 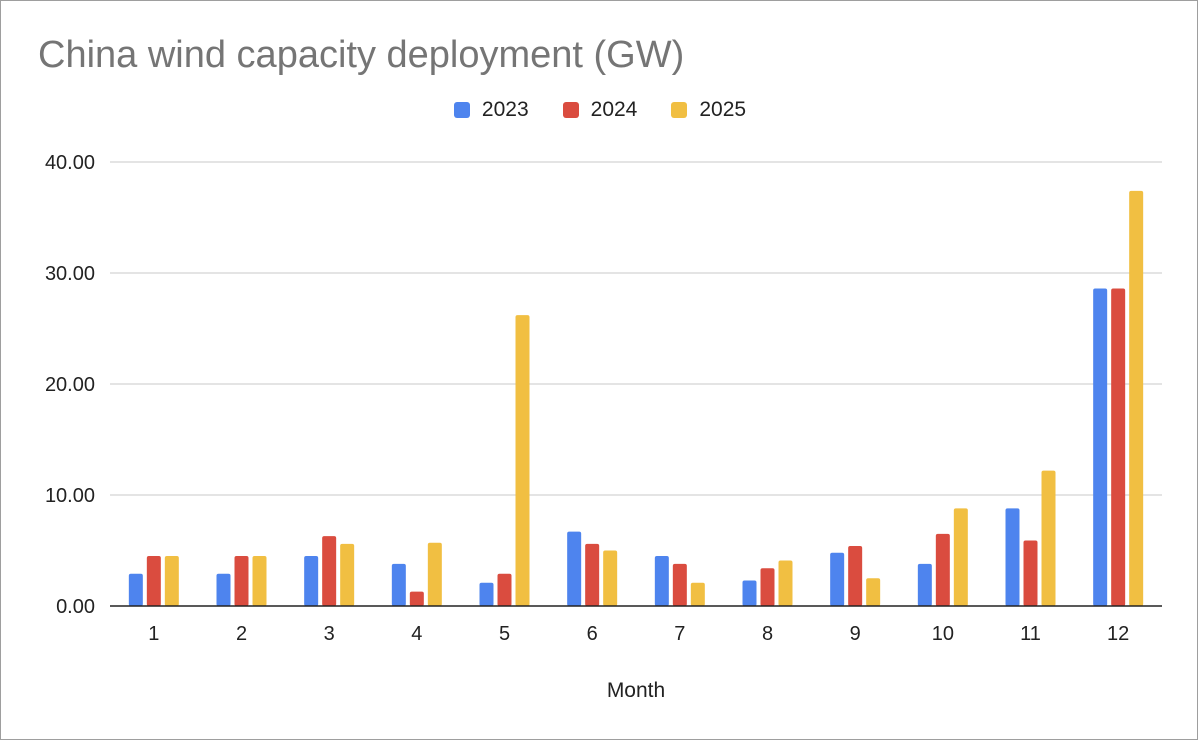 I want to click on legend-item-2024: 2024, so click(x=600, y=110).